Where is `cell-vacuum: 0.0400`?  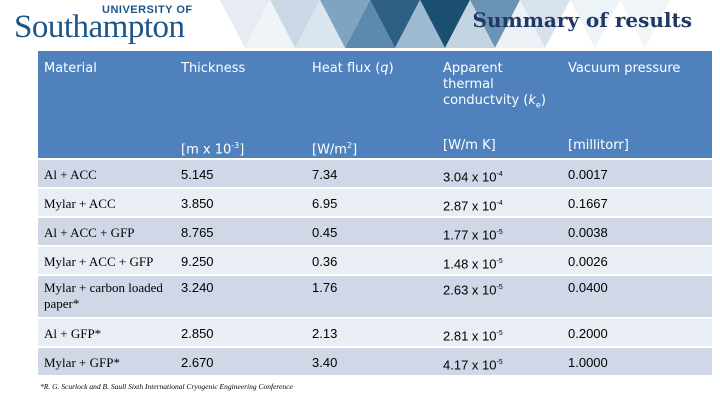 cell-vacuum: 0.0400 is located at coordinates (637, 297).